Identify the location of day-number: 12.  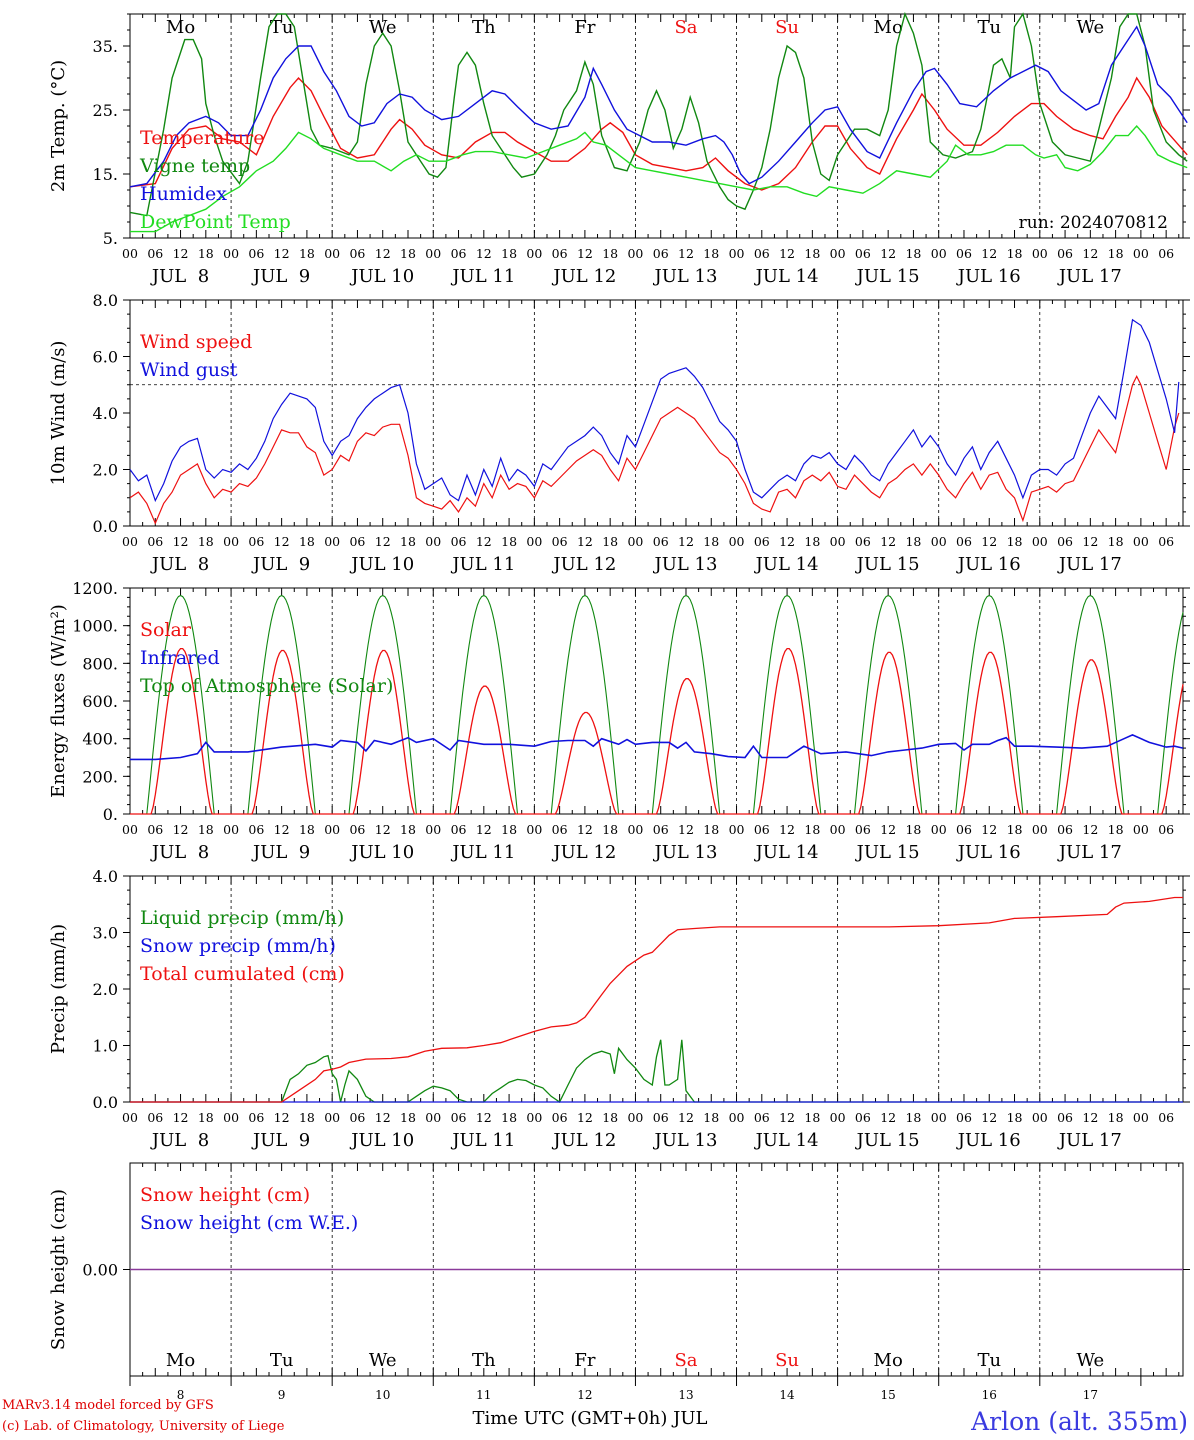
(584, 1395).